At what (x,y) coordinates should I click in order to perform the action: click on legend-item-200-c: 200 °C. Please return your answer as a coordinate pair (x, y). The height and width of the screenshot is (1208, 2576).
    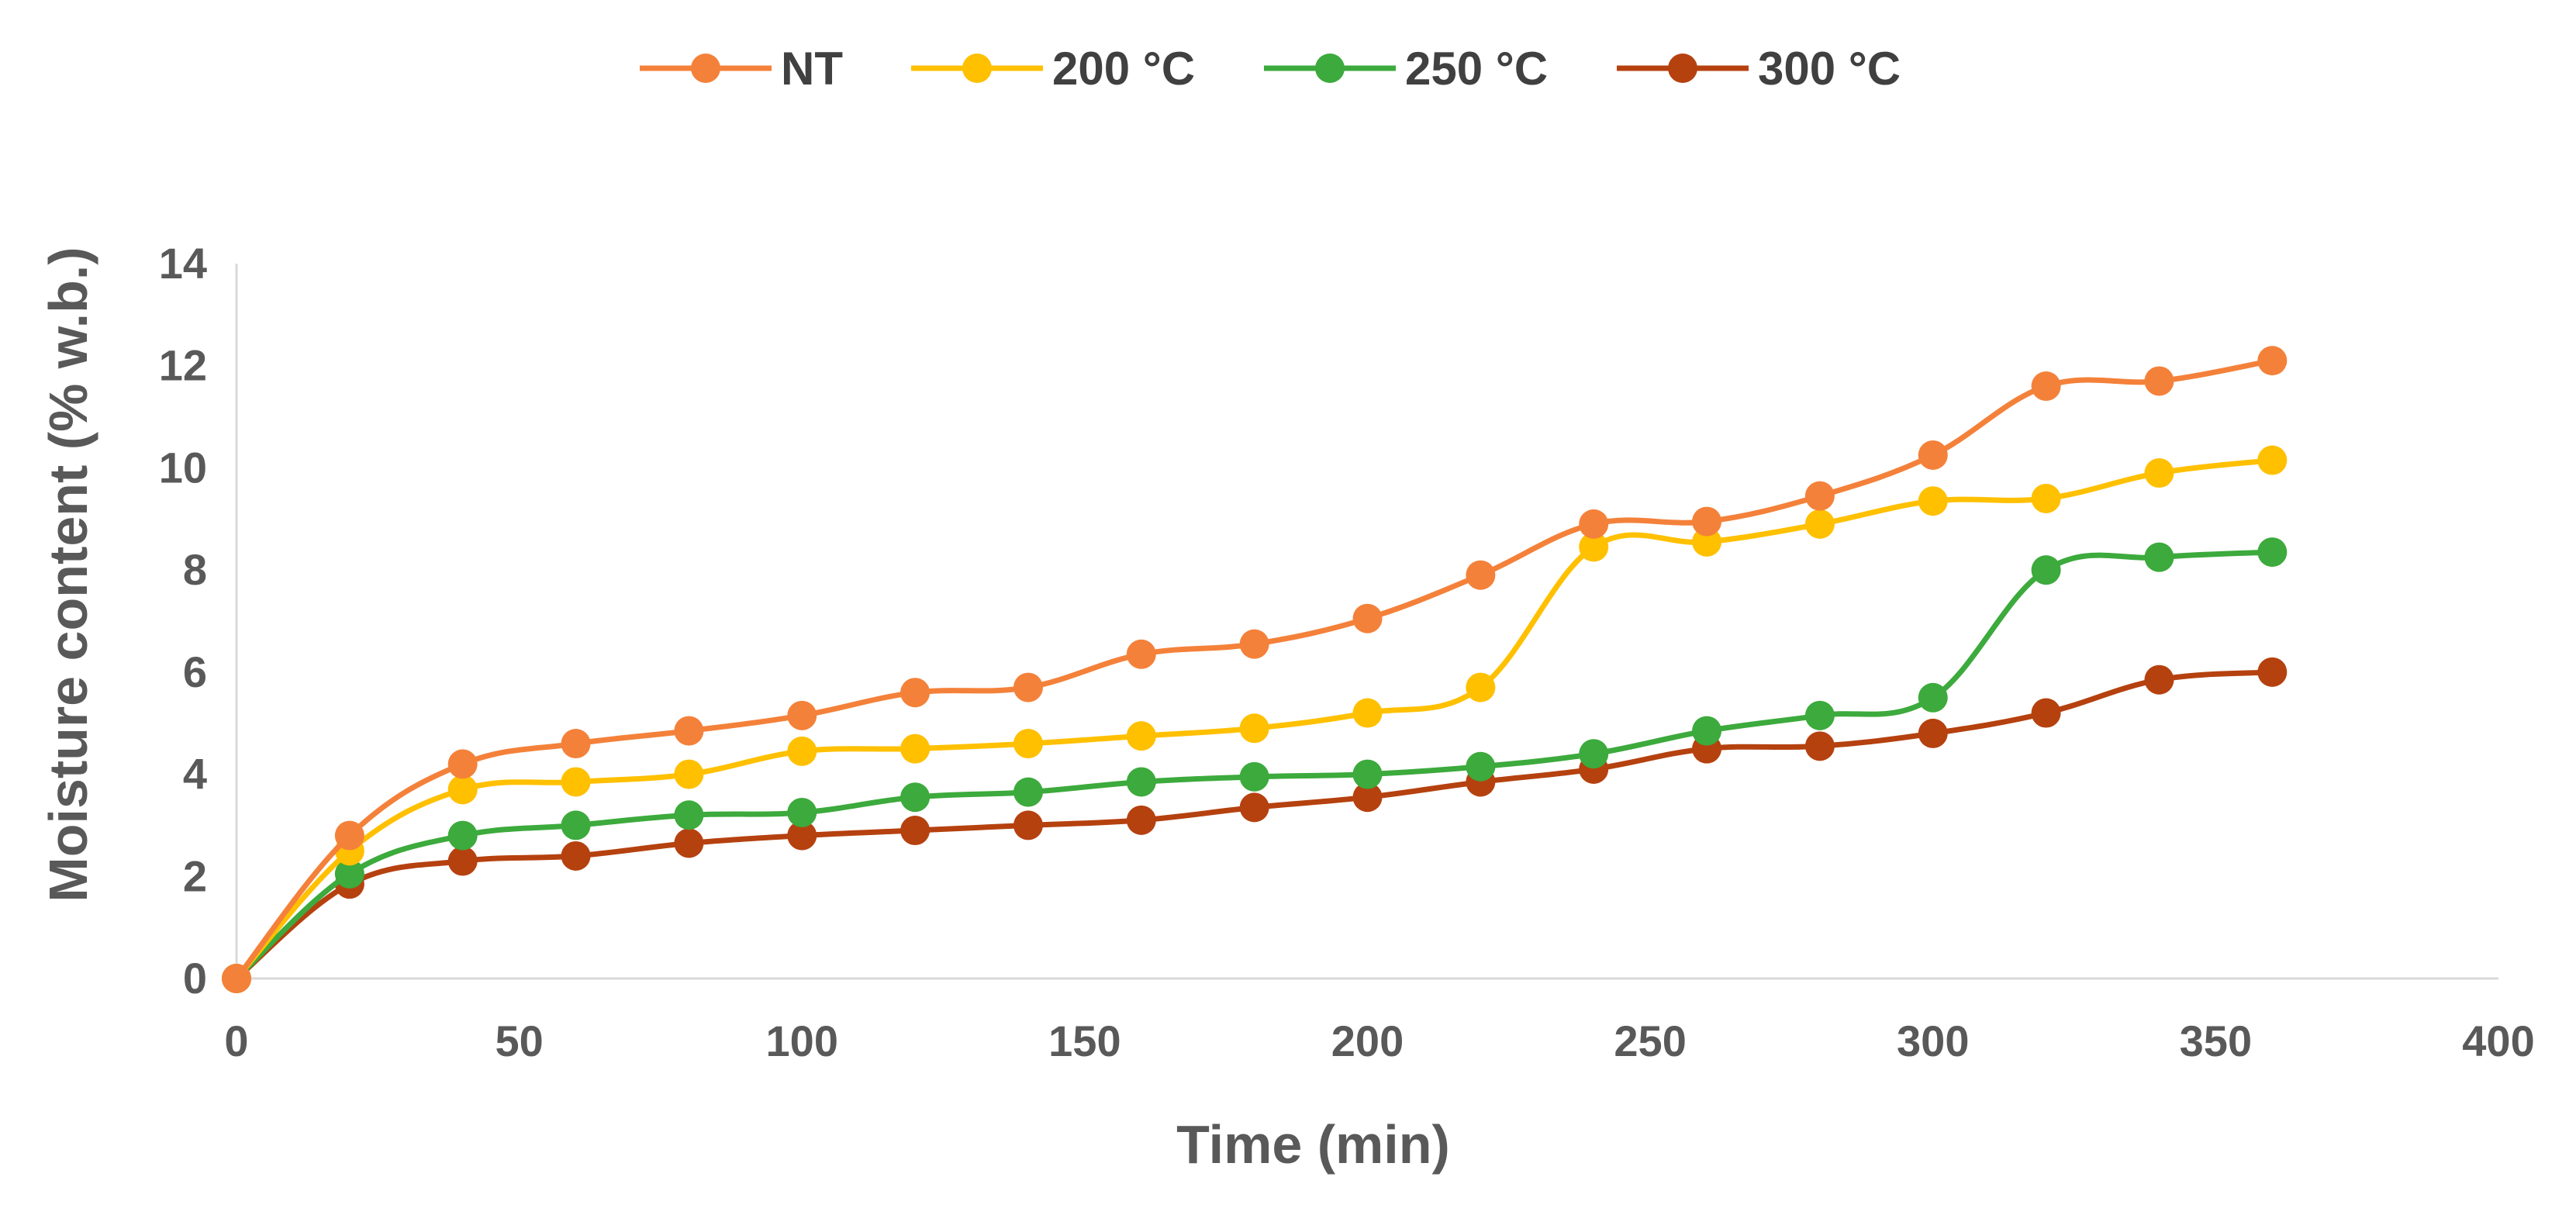
    Looking at the image, I should click on (1053, 69).